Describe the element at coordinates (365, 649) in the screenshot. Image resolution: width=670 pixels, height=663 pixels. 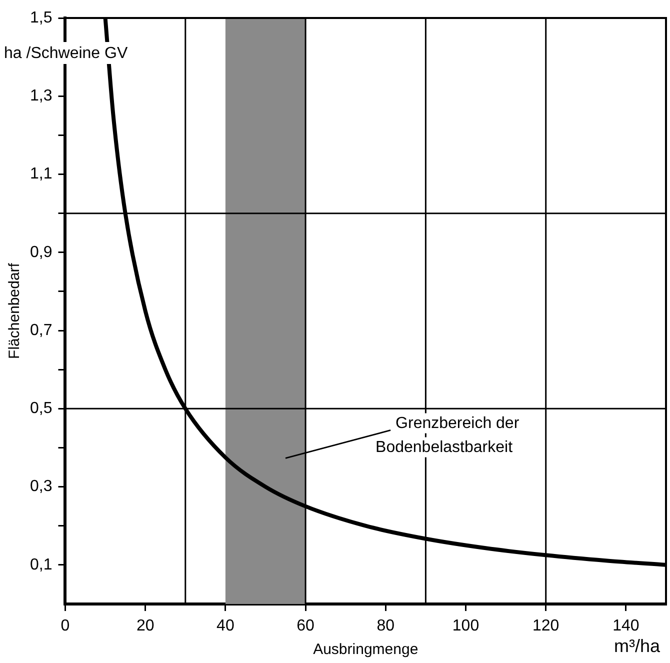
I see `x-axis-title: Ausbringmenge` at that location.